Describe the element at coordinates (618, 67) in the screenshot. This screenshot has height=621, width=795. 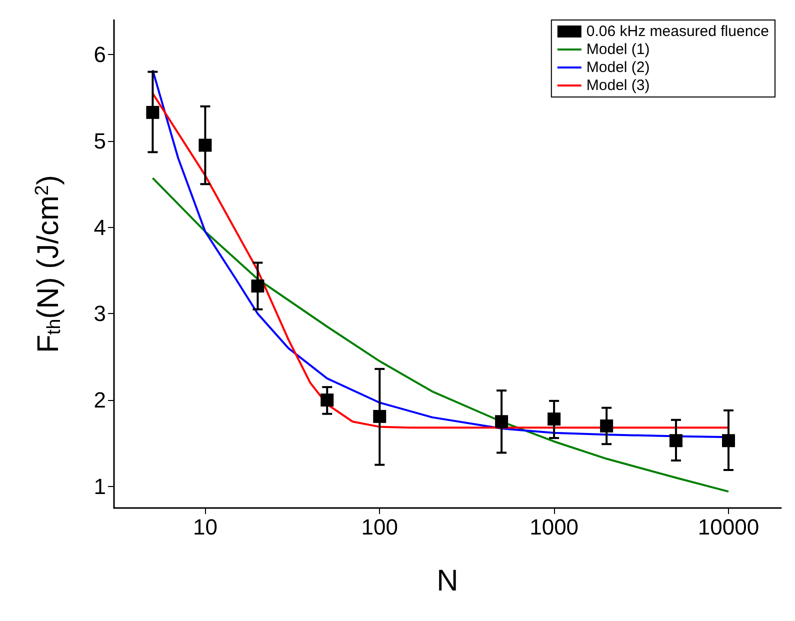
I see `legend-label: Model (2)` at that location.